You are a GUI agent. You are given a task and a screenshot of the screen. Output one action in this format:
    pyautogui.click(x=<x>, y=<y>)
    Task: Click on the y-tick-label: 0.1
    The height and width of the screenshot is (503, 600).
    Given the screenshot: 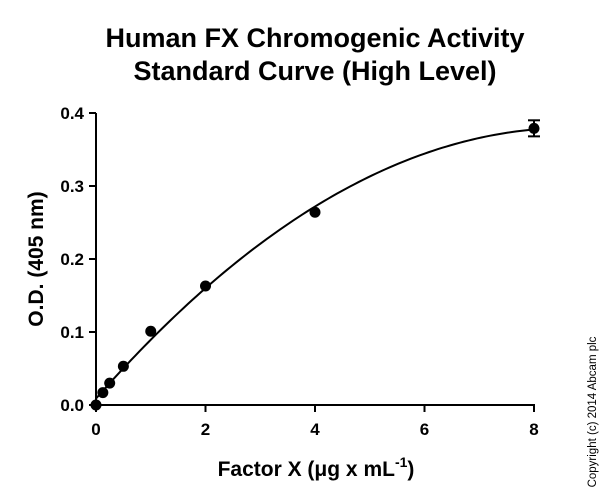 What is the action you would take?
    pyautogui.click(x=72, y=332)
    